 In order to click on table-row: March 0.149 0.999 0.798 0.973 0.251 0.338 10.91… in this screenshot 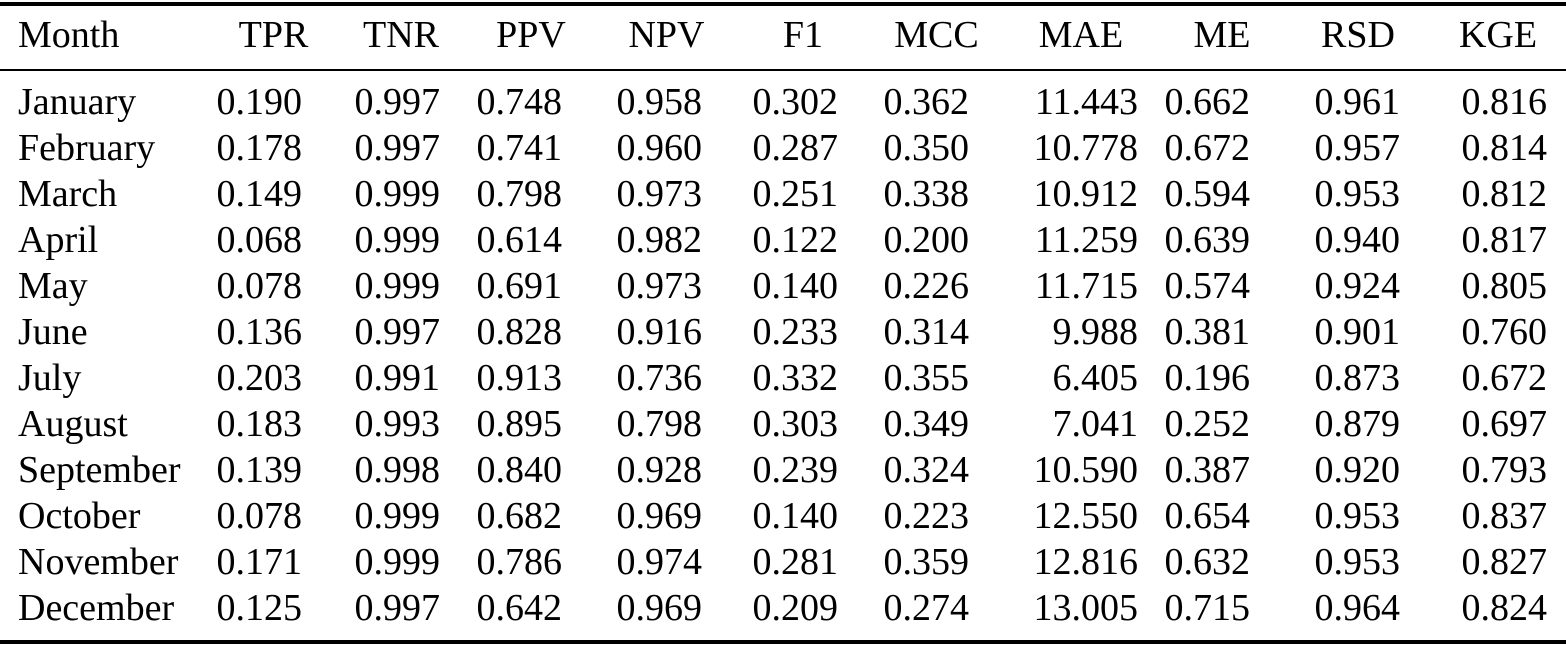, I will do `click(783, 194)`.